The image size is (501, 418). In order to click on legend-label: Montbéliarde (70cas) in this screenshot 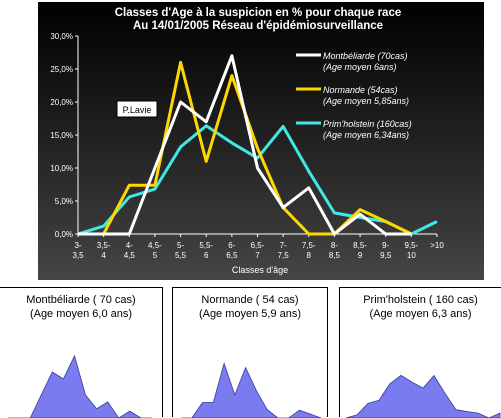, I will do `click(365, 56)`.